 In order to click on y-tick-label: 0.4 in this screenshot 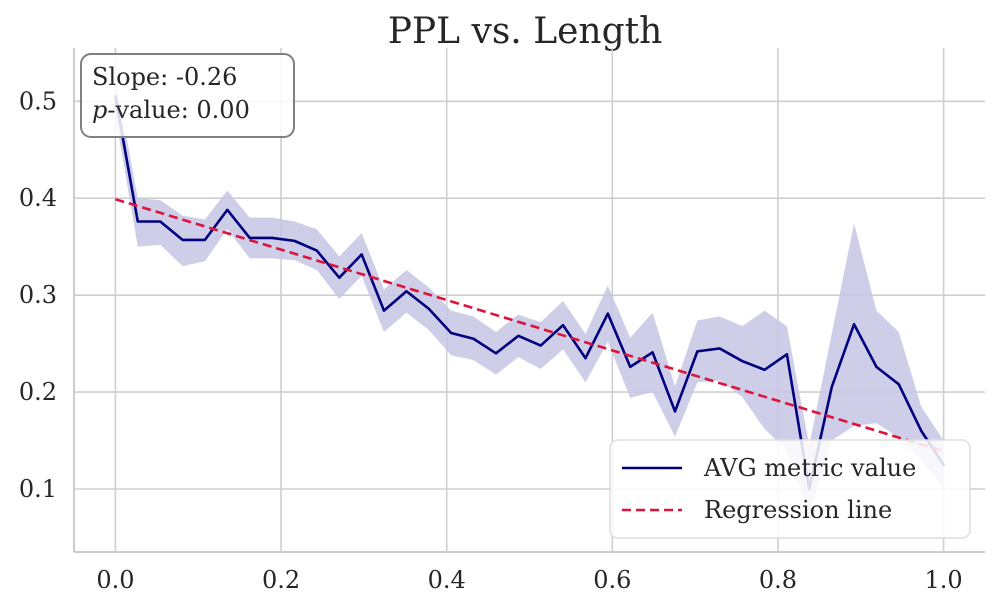, I will do `click(38, 198)`.